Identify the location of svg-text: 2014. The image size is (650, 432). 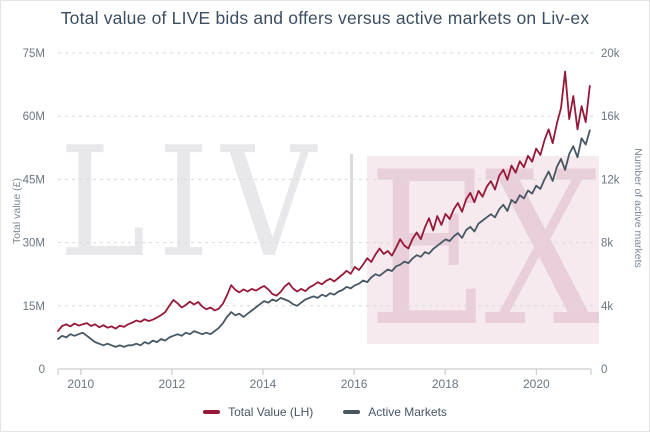
(263, 384).